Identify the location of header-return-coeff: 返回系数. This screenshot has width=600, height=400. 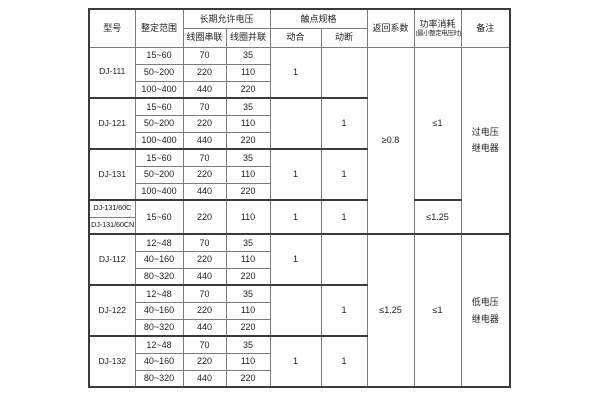
(390, 28).